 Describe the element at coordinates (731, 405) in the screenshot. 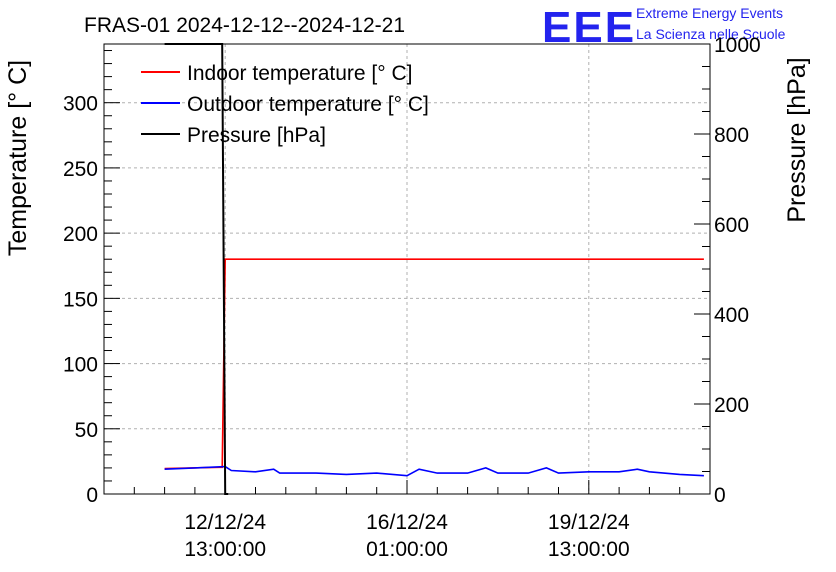

I see `y2-tick-label: 200` at that location.